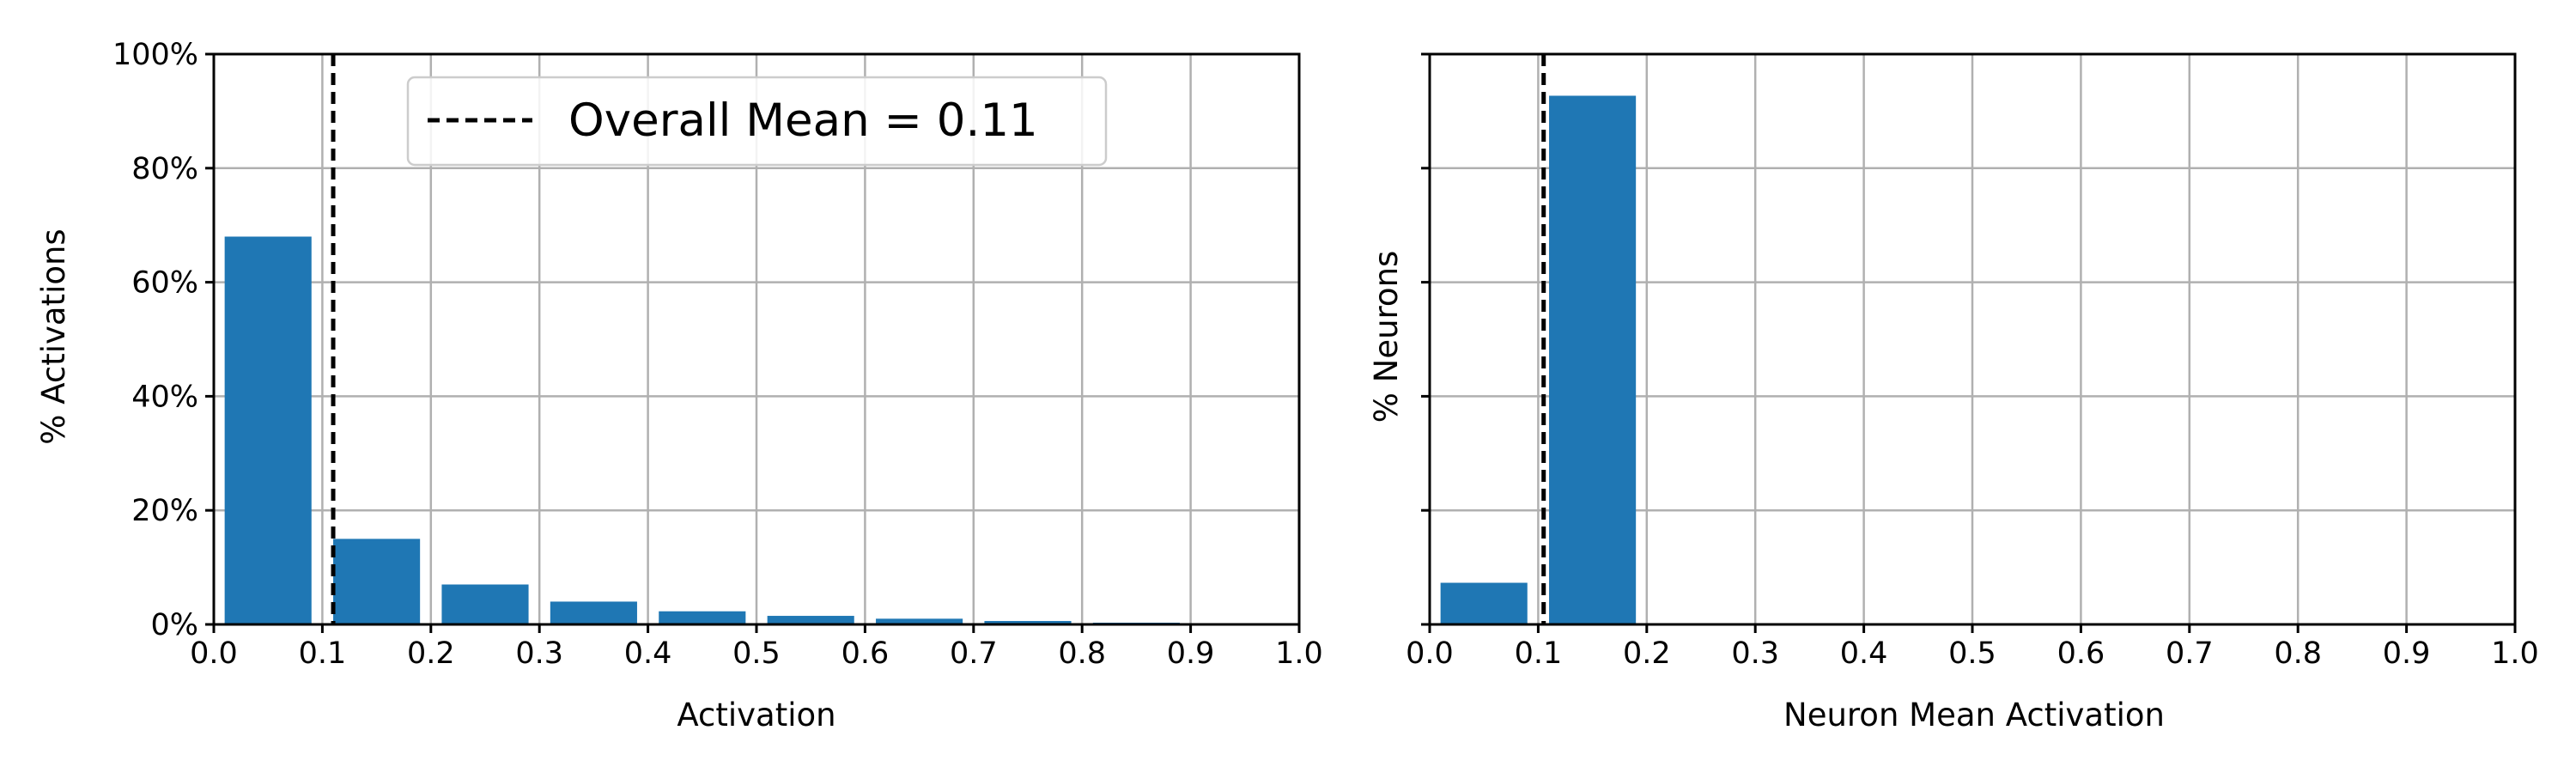 The width and height of the screenshot is (2576, 773). Describe the element at coordinates (1430, 653) in the screenshot. I see `right-x-tick-label: 0.0` at that location.